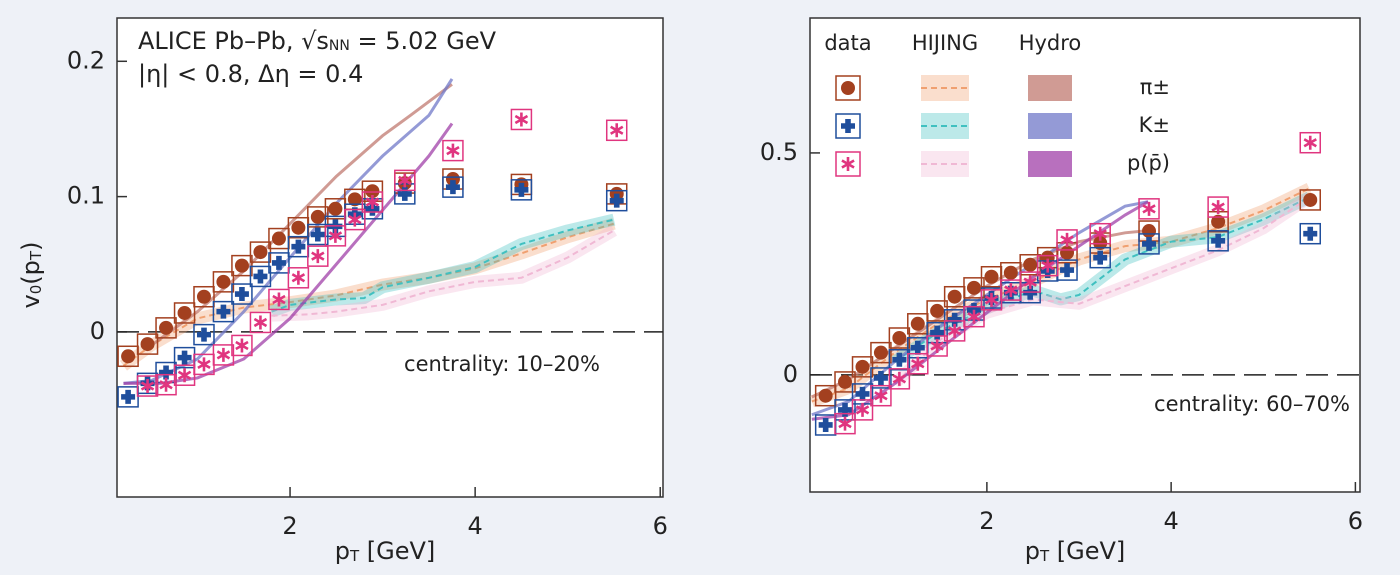 The width and height of the screenshot is (1400, 575). What do you see at coordinates (250, 74) in the screenshot?
I see `annotation: |η| < 0.8, Δη = 0.4` at bounding box center [250, 74].